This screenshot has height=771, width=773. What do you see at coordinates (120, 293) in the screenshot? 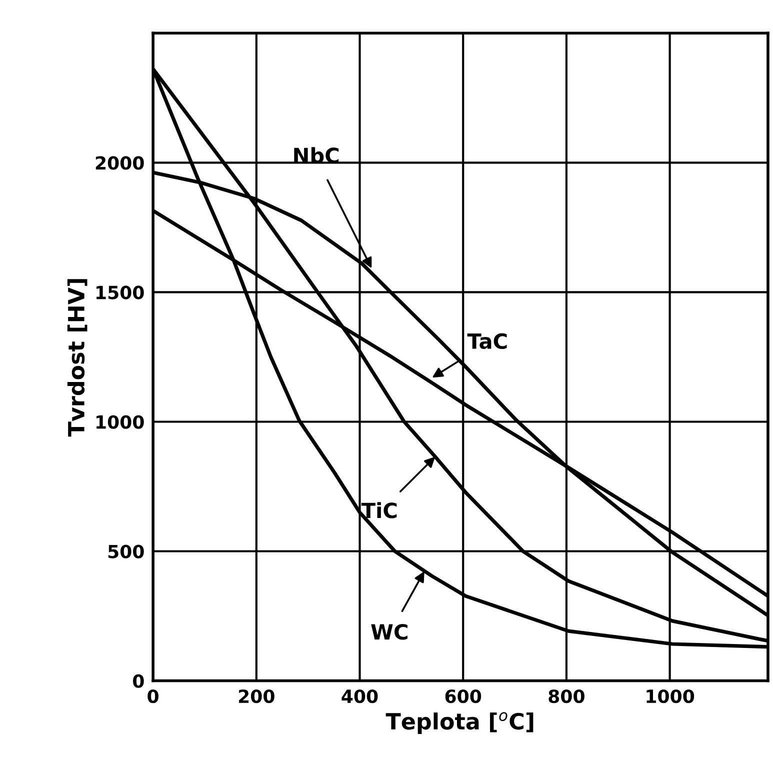
I see `y-tick-label: 1500` at bounding box center [120, 293].